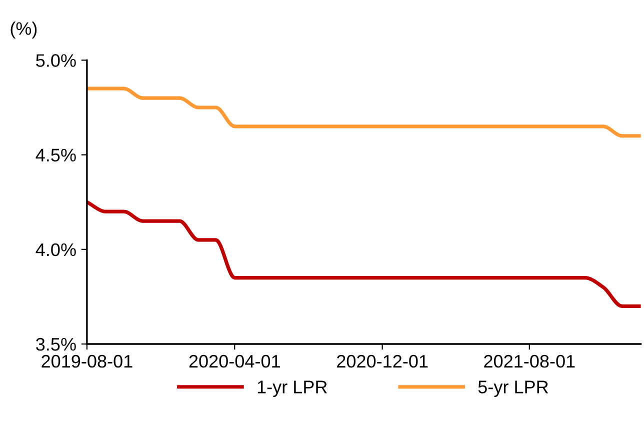 The width and height of the screenshot is (644, 430). I want to click on legend-label: 5-yr LPR, so click(513, 388).